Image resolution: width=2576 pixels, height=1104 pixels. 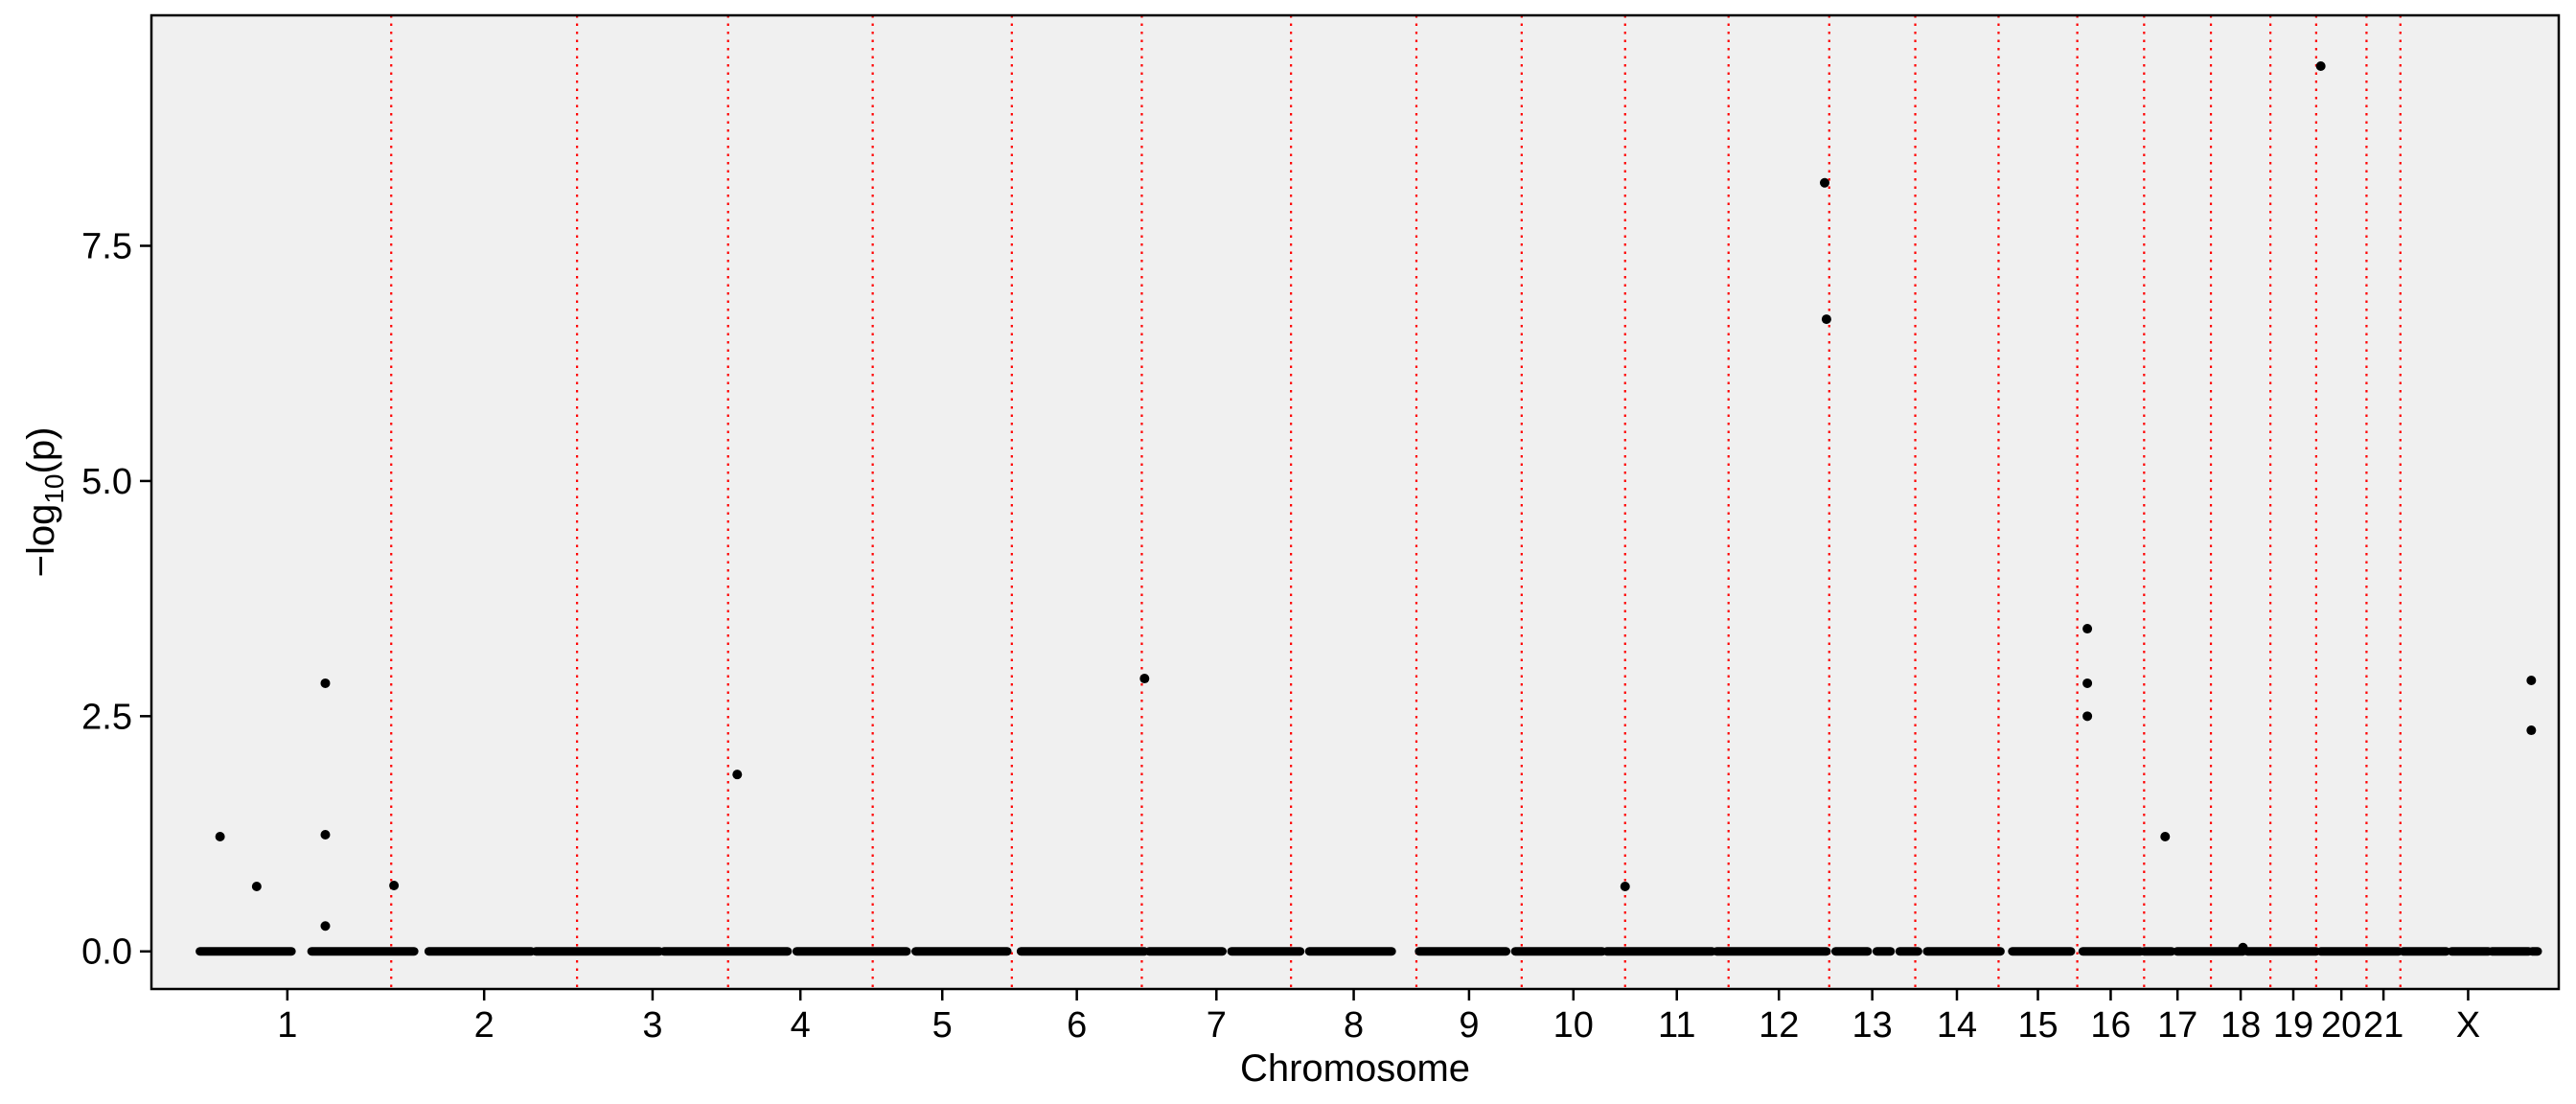 What do you see at coordinates (1217, 1025) in the screenshot?
I see `x-tick-label-7: 7` at bounding box center [1217, 1025].